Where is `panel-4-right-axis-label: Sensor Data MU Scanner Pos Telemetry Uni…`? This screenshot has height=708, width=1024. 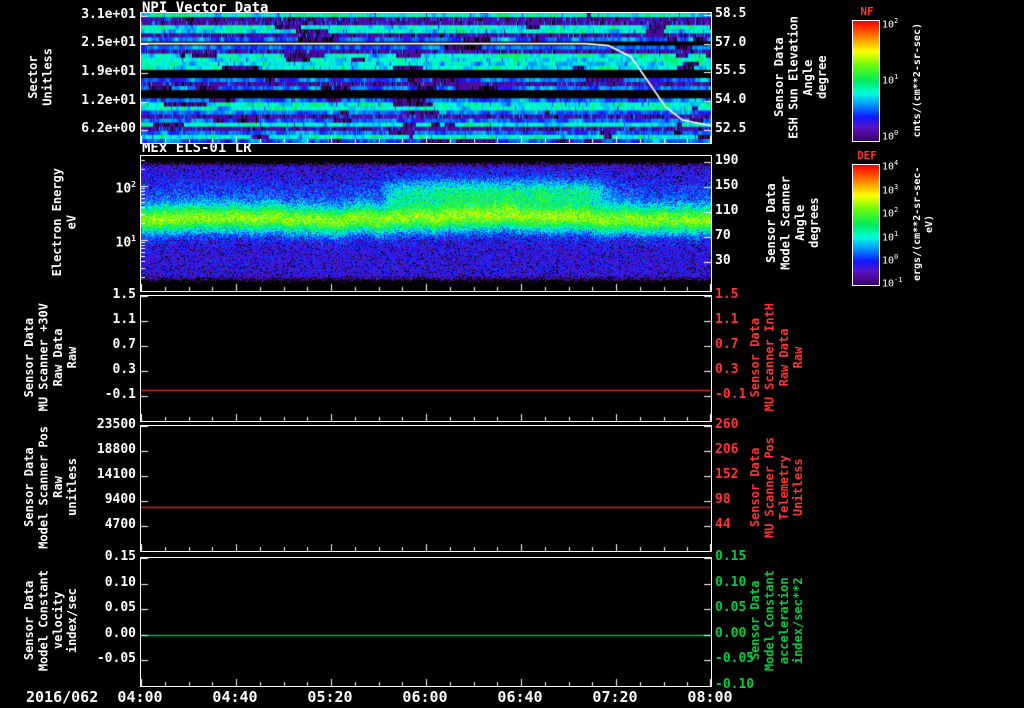 panel-4-right-axis-label: Sensor Data MU Scanner Pos Telemetry Uni… is located at coordinates (777, 487).